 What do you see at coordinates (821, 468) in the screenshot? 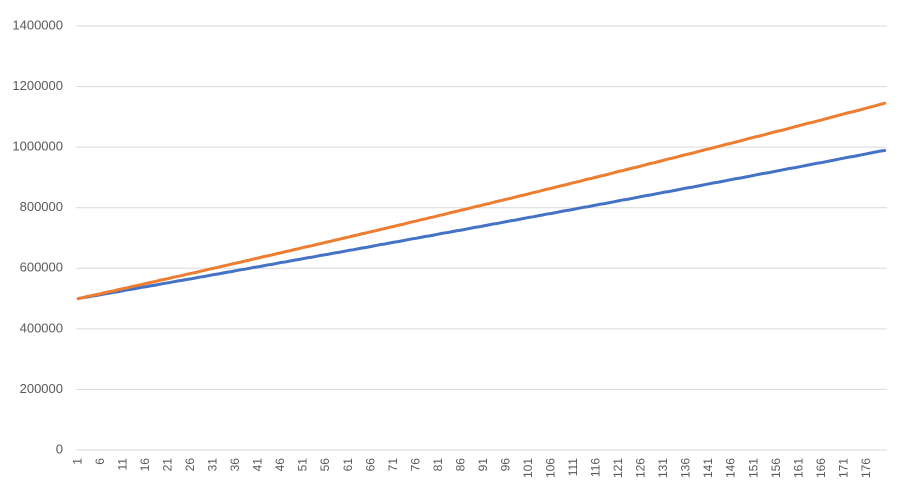
I see `x-tick-label: 166` at bounding box center [821, 468].